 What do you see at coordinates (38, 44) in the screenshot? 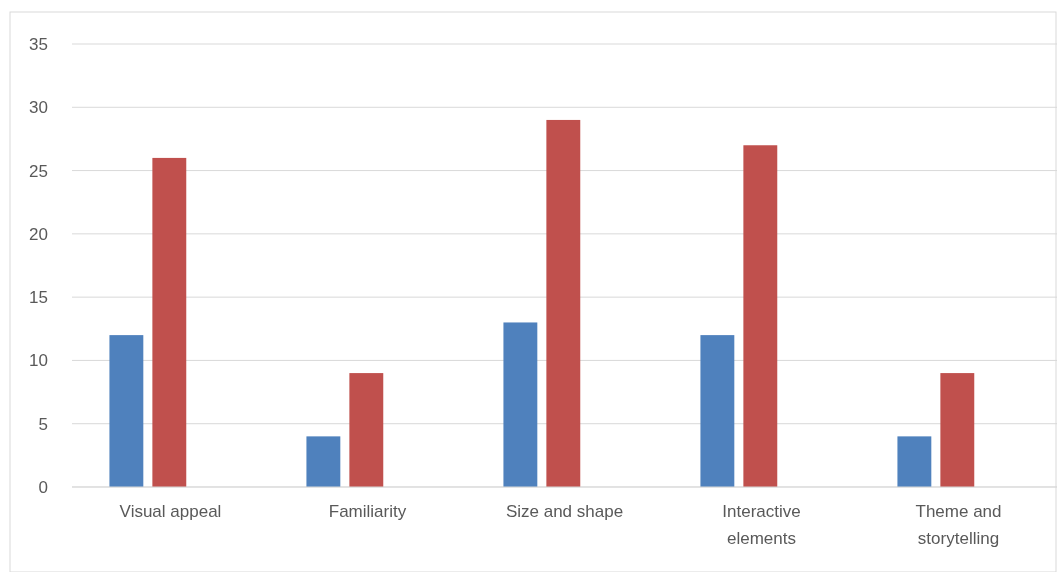
I see `y-tick-label: 35` at bounding box center [38, 44].